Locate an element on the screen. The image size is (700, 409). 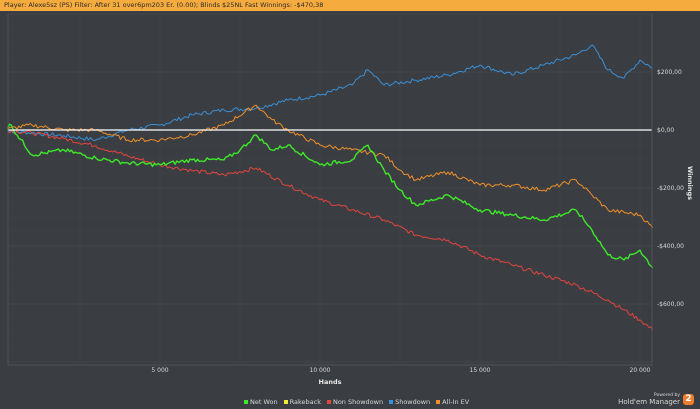
legend-item-showdown: Showdown is located at coordinates (409, 402).